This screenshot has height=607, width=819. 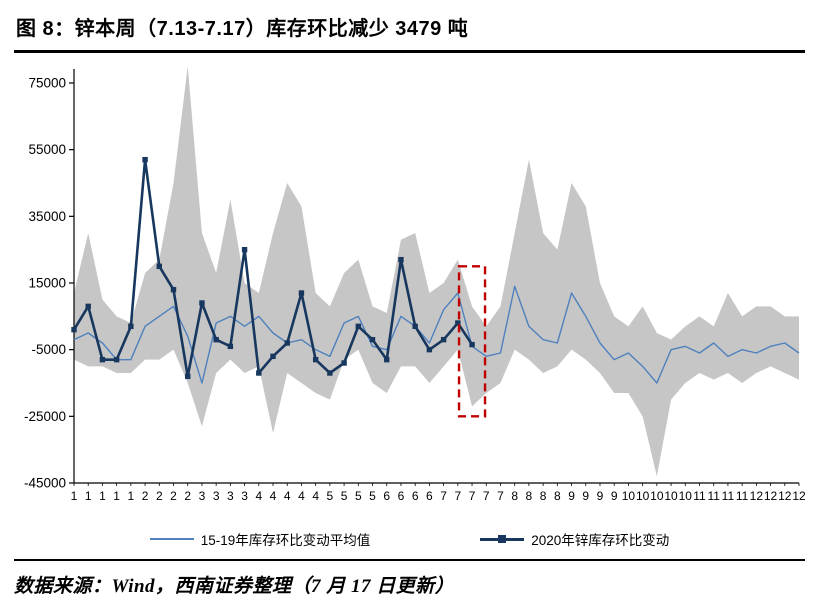 What do you see at coordinates (600, 540) in the screenshot?
I see `legend-label-2020: 2020年锌库存环比变动` at bounding box center [600, 540].